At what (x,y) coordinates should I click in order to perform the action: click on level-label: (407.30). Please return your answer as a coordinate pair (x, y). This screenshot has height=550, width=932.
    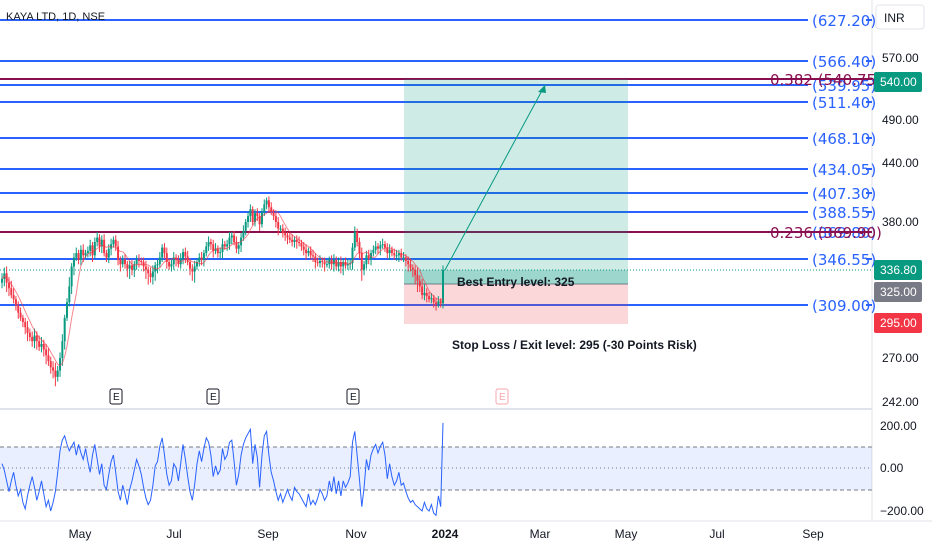
    Looking at the image, I should click on (844, 194).